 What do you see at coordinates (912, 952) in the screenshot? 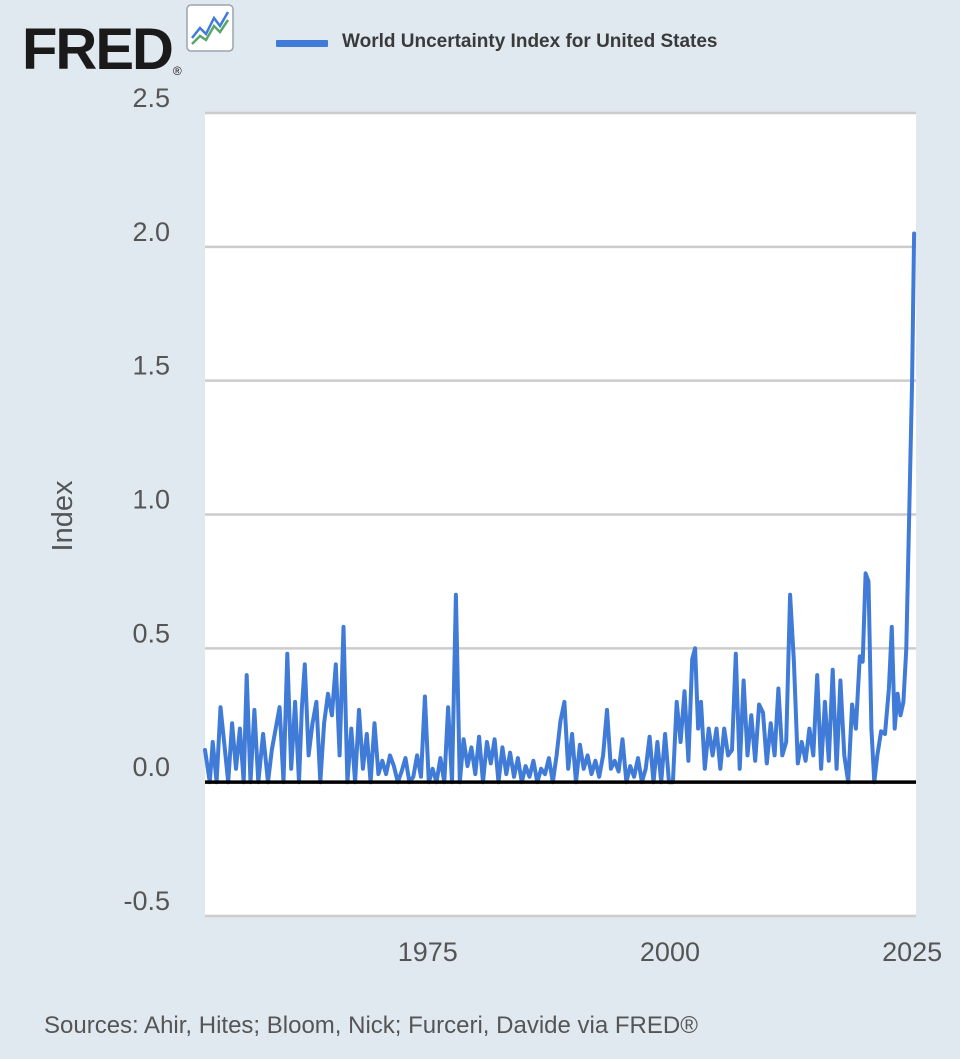
I see `x-tick-label: 2025` at bounding box center [912, 952].